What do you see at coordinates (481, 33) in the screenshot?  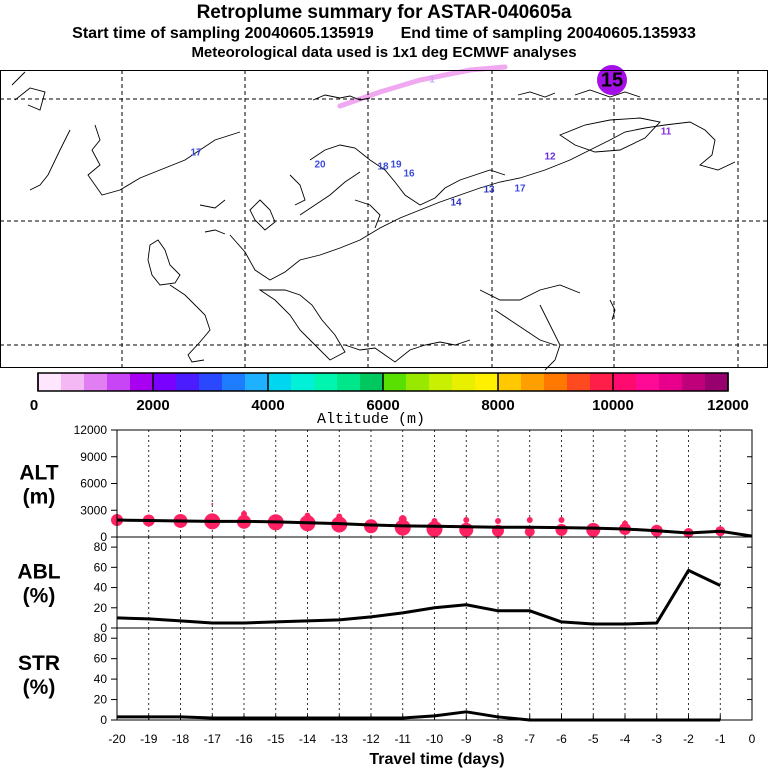 I see `end-label: End time of sampling` at bounding box center [481, 33].